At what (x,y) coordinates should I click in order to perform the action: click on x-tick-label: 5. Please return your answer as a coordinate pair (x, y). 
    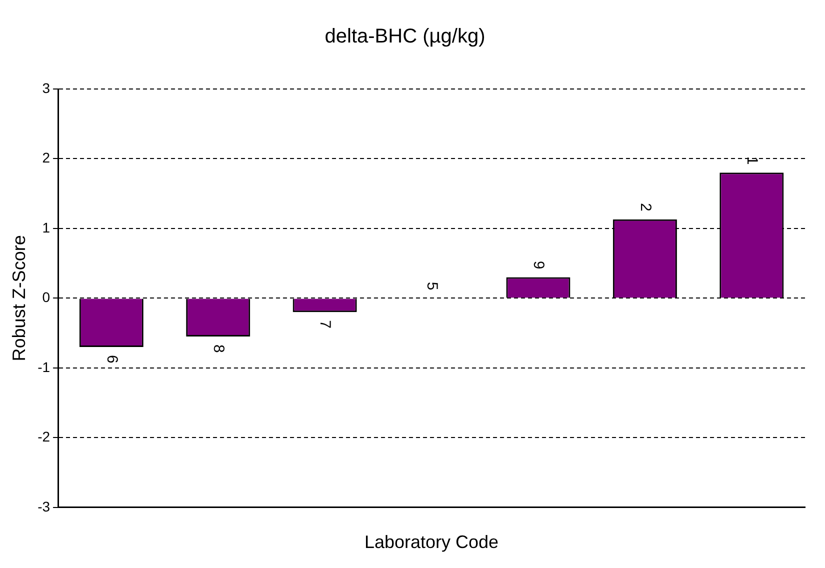
    Looking at the image, I should click on (431, 286).